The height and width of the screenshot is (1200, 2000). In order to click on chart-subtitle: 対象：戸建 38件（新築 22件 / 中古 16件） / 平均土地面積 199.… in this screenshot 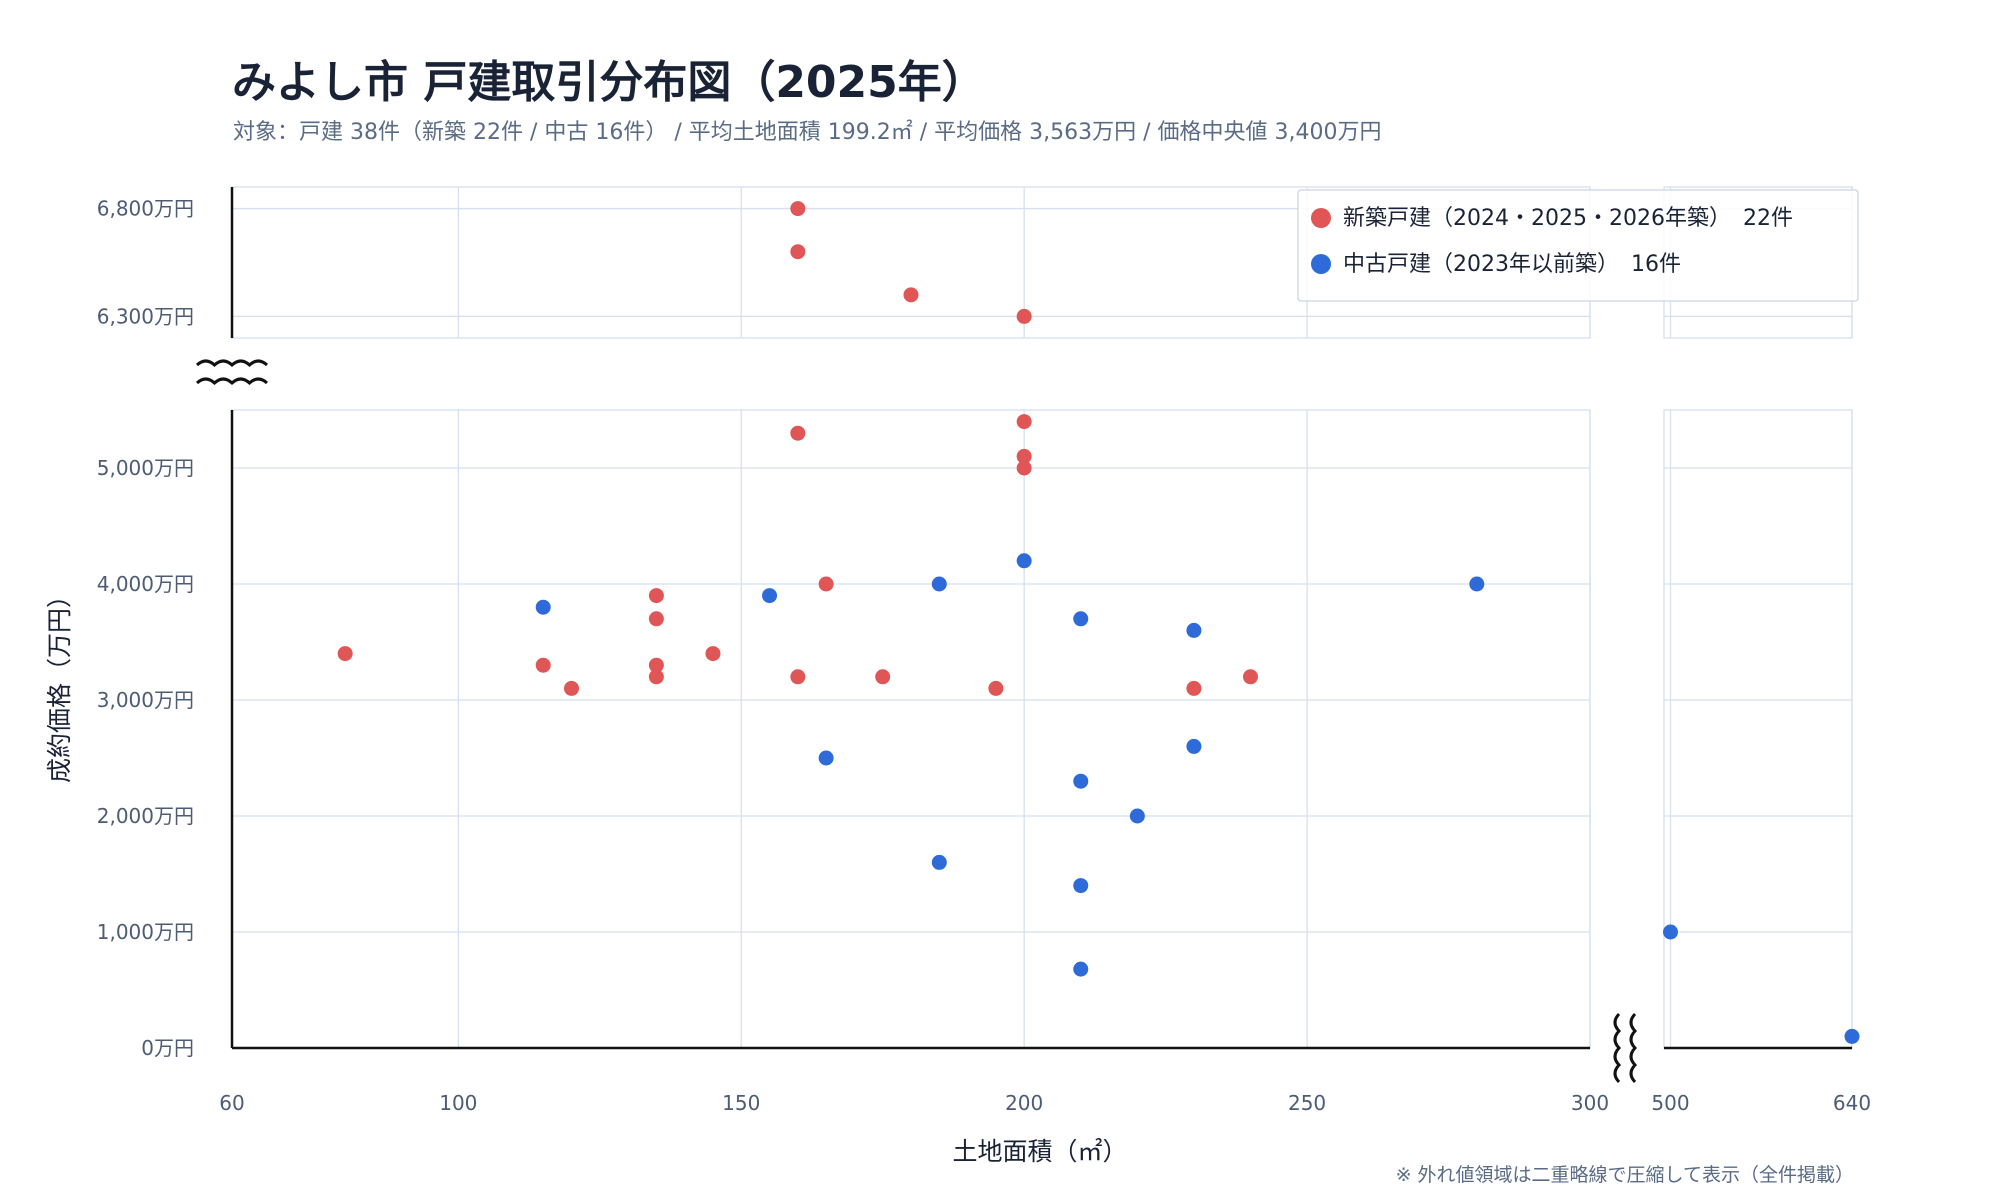, I will do `click(807, 132)`.